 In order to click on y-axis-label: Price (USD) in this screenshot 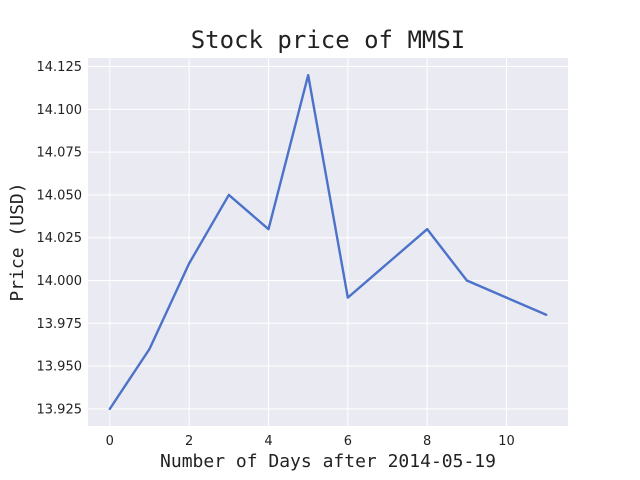, I will do `click(17, 241)`.